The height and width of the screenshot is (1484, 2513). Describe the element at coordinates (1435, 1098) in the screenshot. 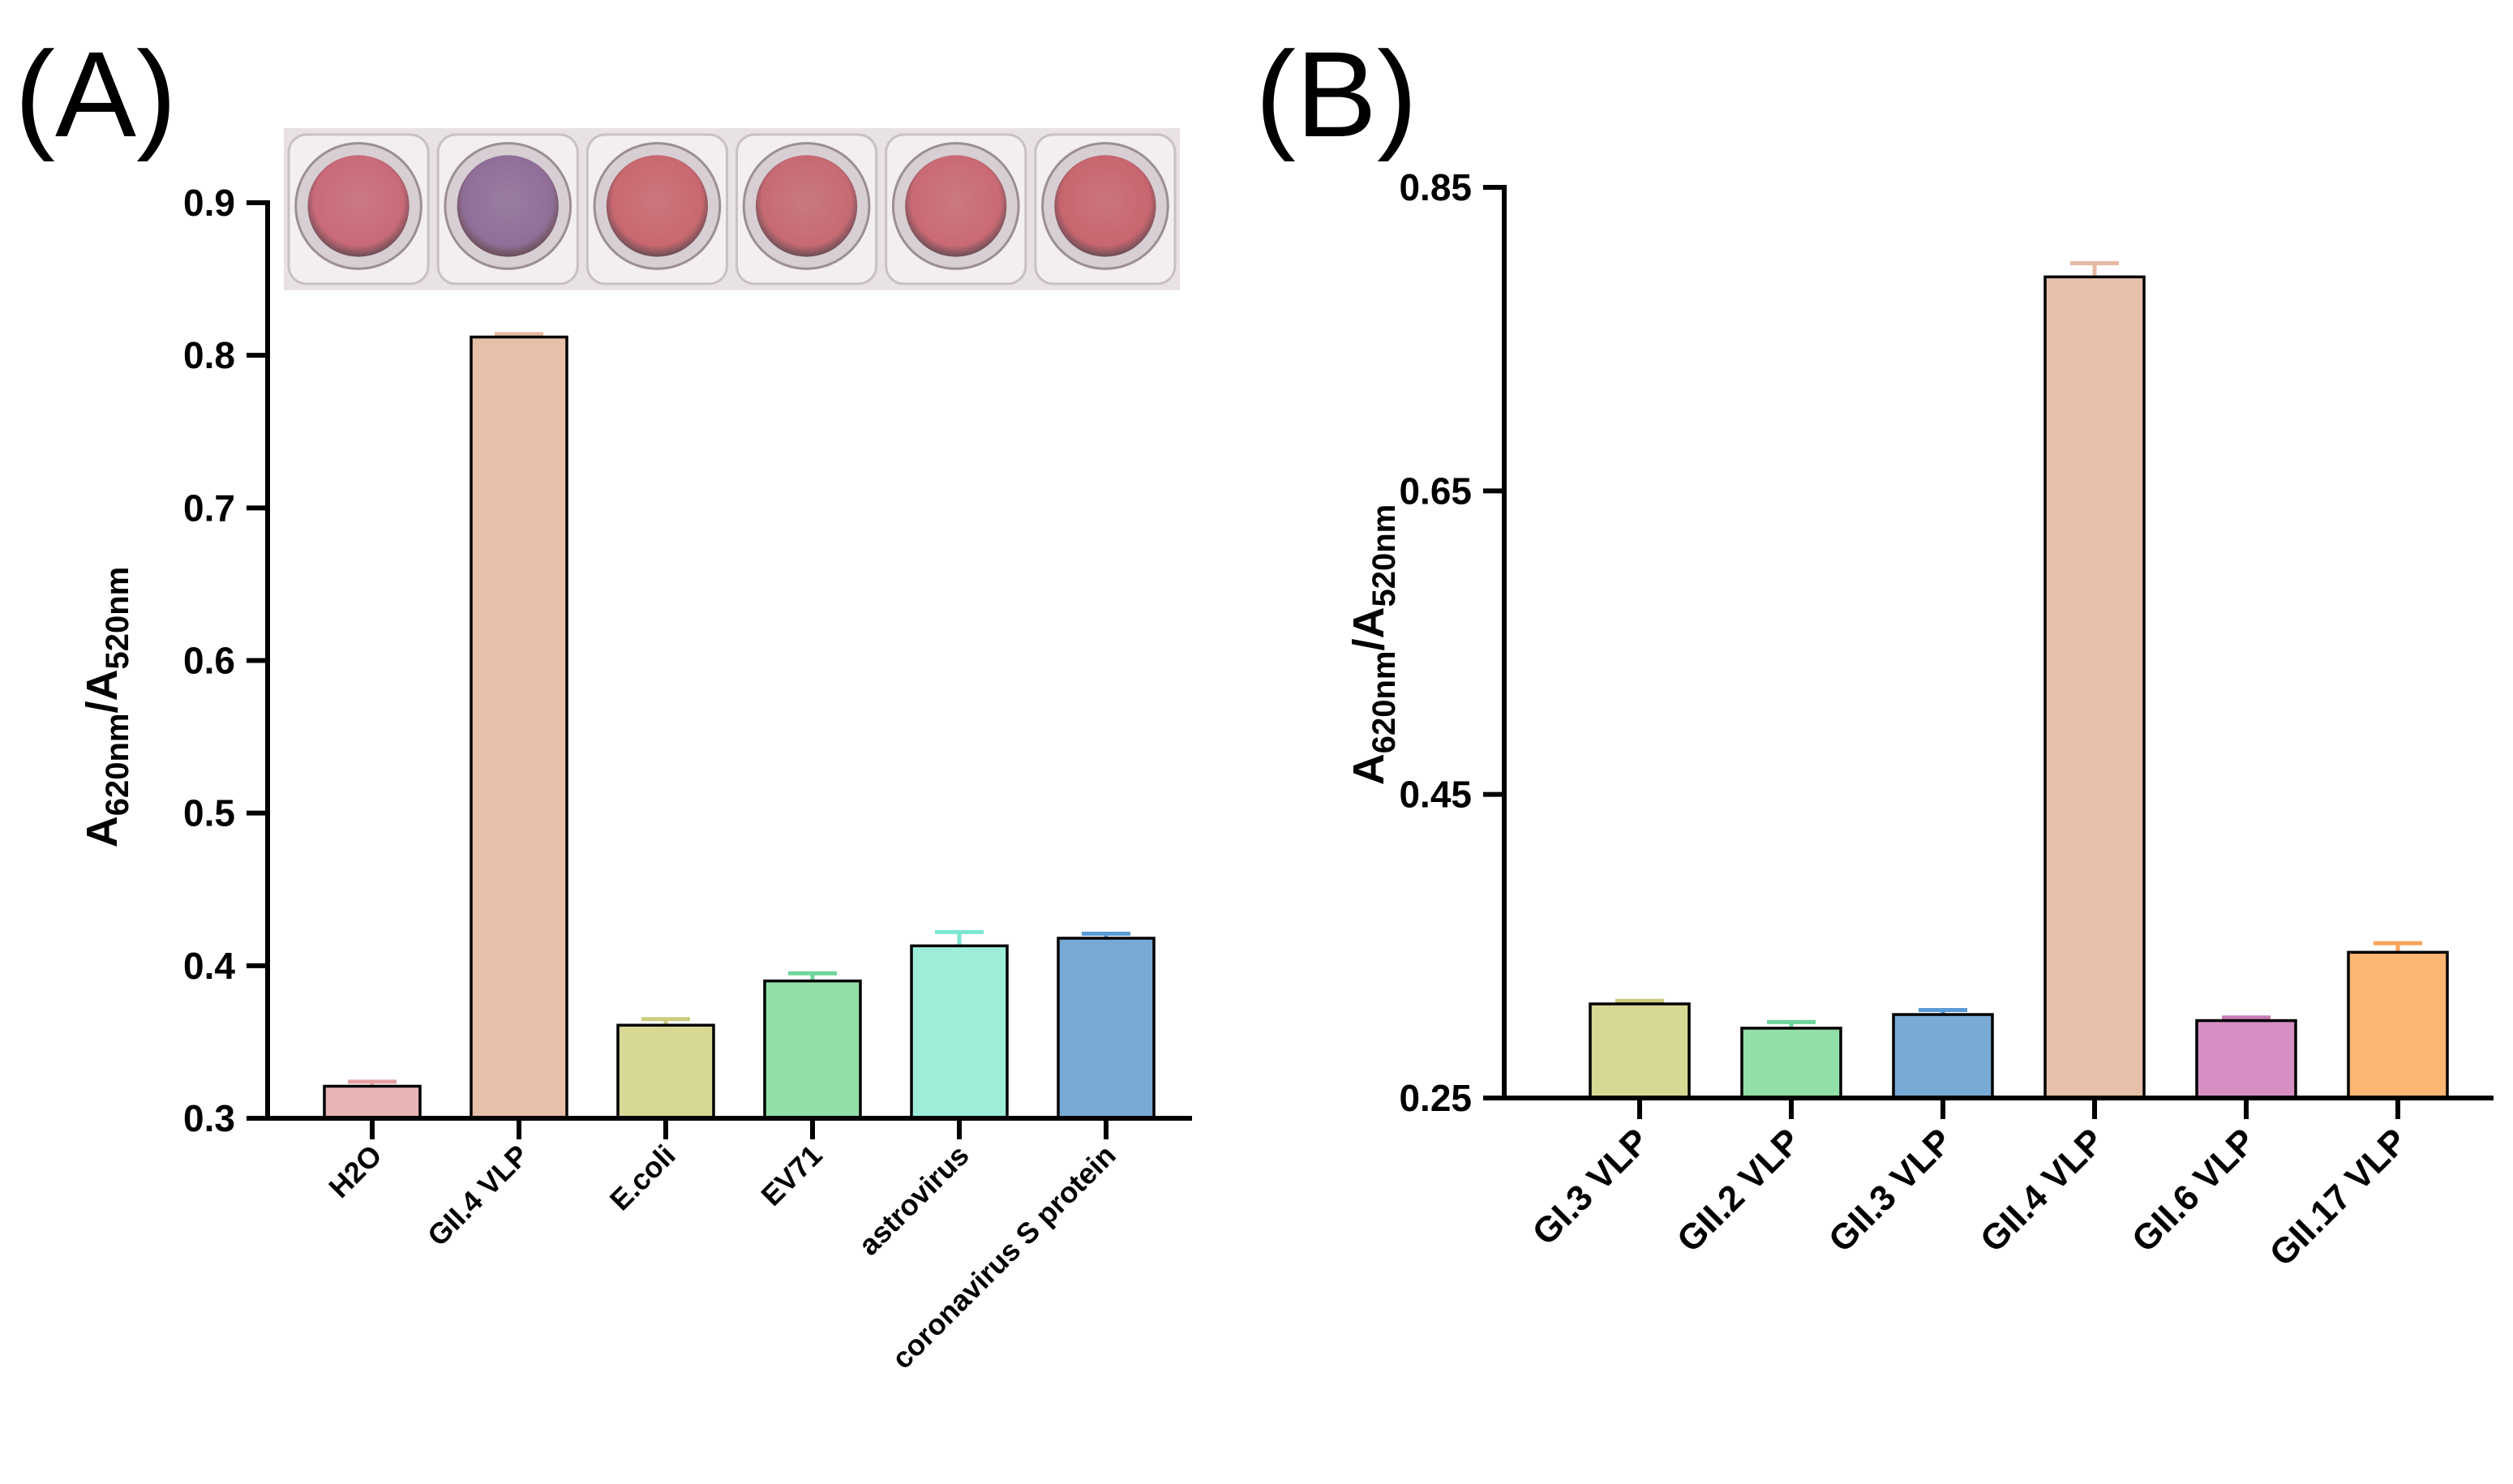

I see `y-tick-label: 0.25` at that location.